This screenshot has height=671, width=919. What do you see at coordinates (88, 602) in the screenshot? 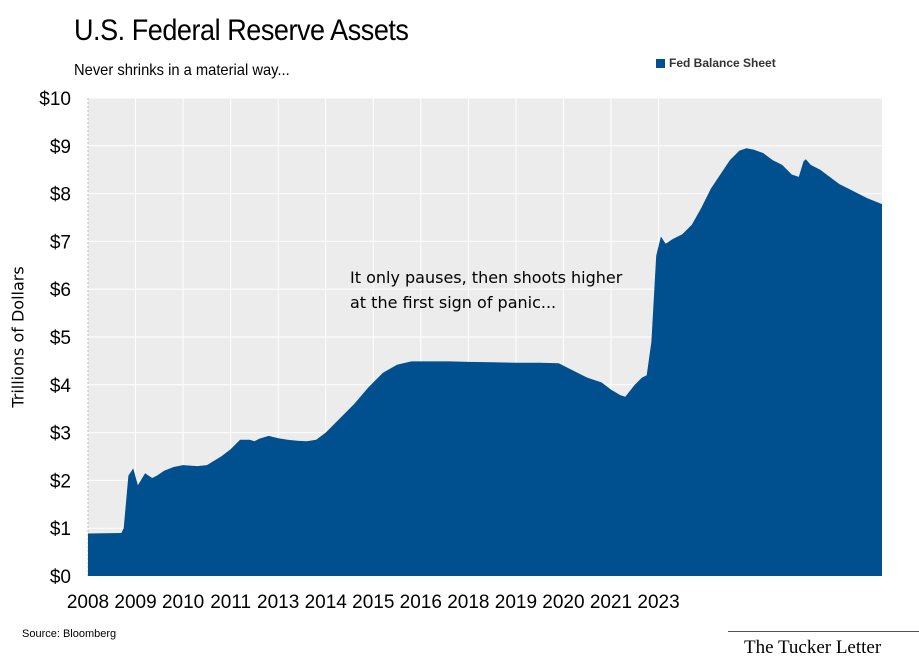
I see `x-tick-label: 2008` at bounding box center [88, 602].